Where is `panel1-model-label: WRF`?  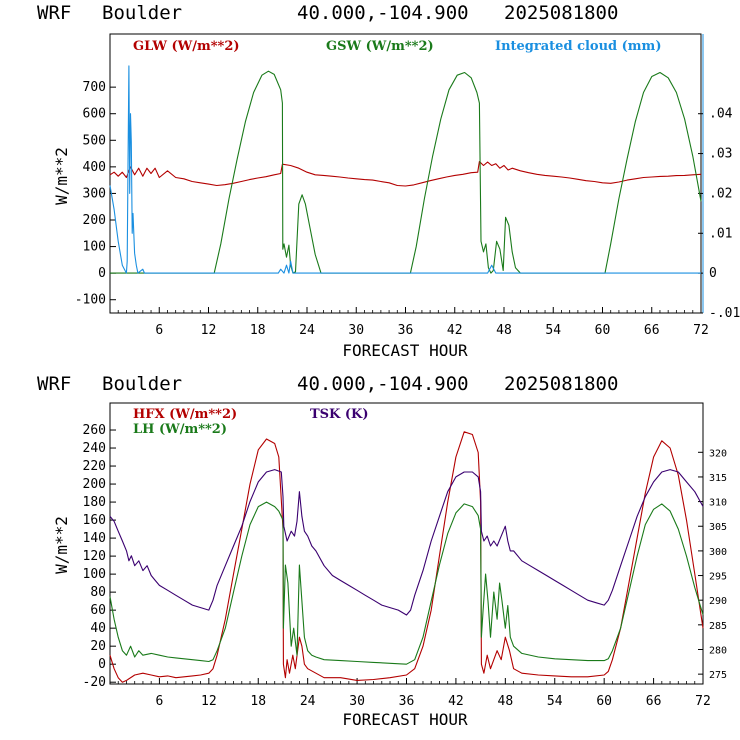
panel1-model-label: WRF is located at coordinates (54, 13).